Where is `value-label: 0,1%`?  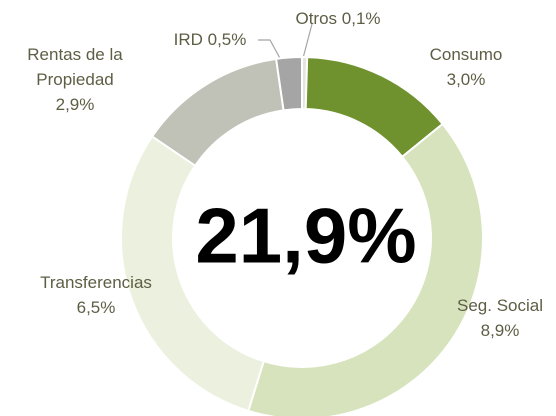
value-label: 0,1% is located at coordinates (361, 18).